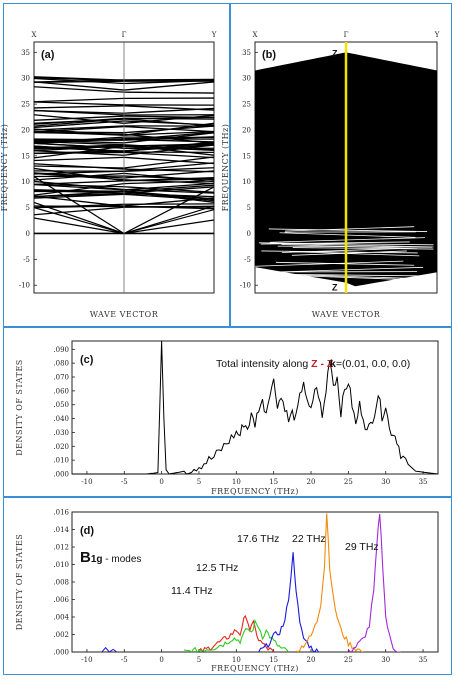  I want to click on peak-label: 29 THz, so click(362, 547).